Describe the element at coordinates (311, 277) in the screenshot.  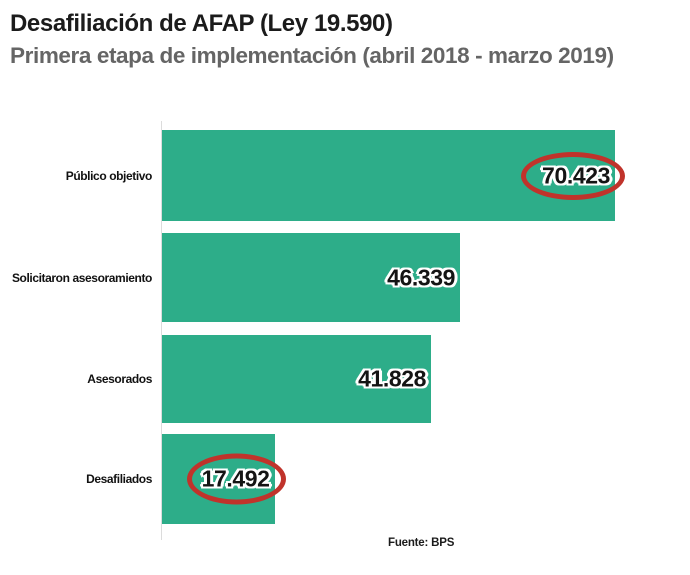
I see `bar-solicitaron-asesoramiento: 46.339` at that location.